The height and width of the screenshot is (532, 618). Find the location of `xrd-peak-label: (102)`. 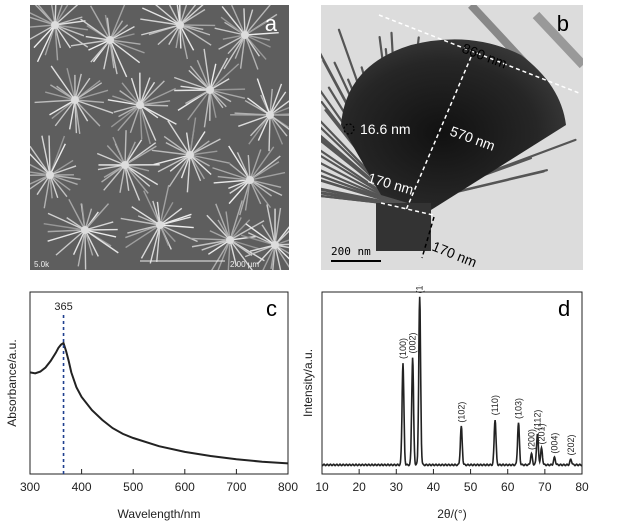

xrd-peak-label: (102) is located at coordinates (461, 412).